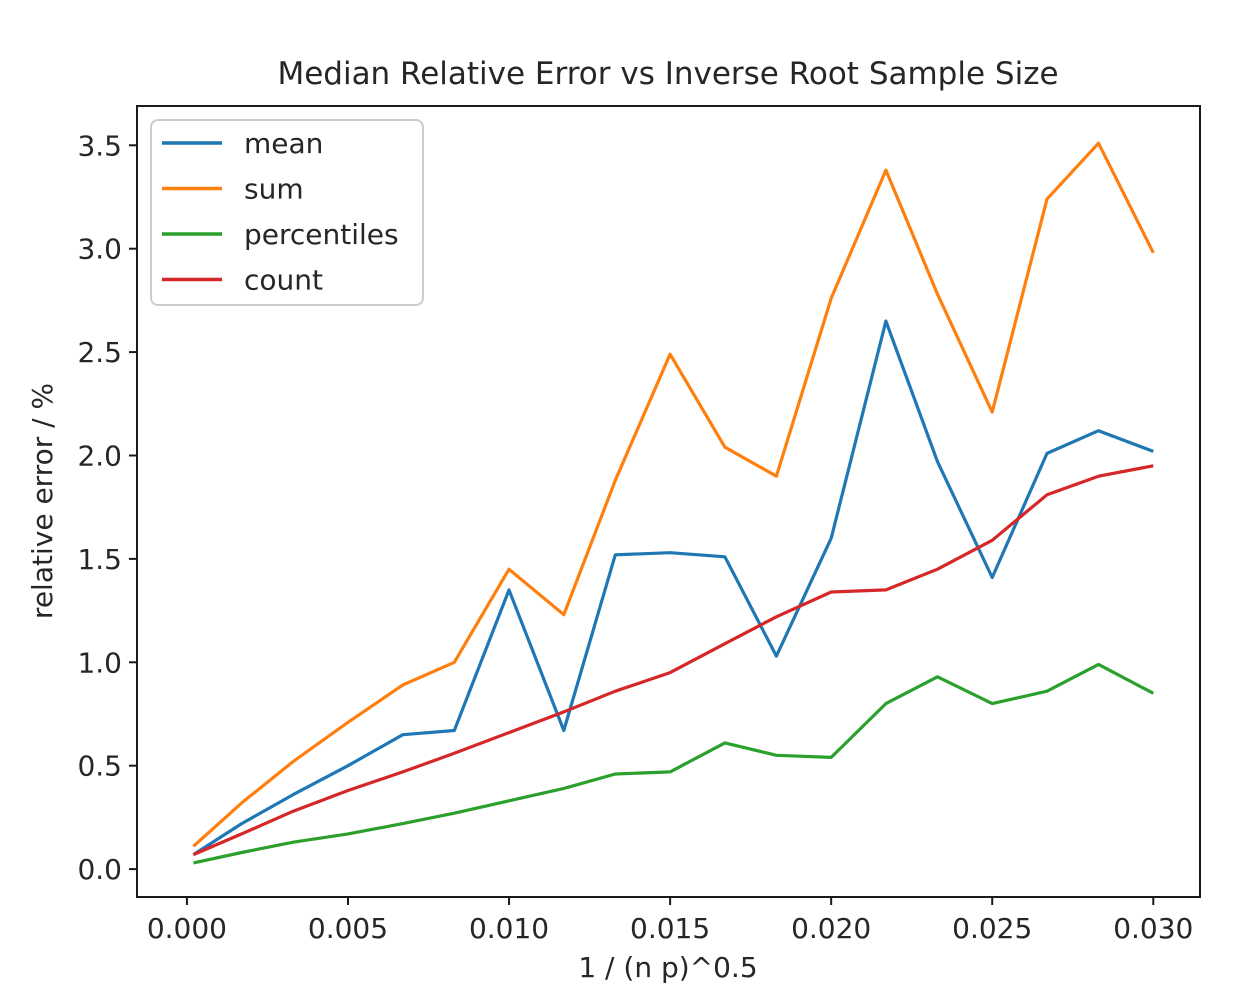 This screenshot has height=1004, width=1250. Describe the element at coordinates (321, 234) in the screenshot. I see `legend-label-percentiles: percentiles` at that location.